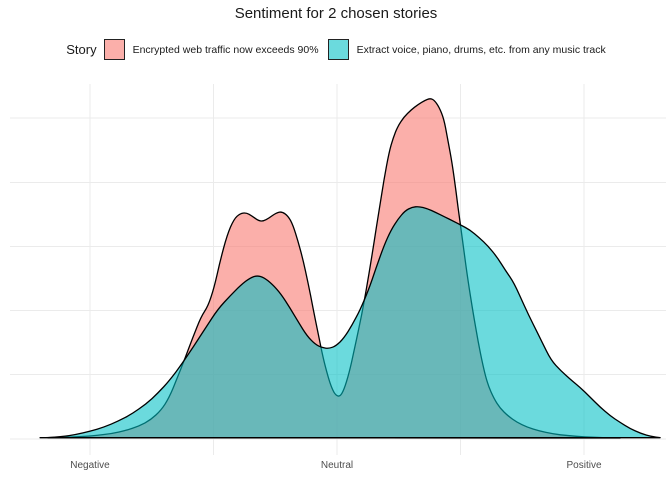 Image resolution: width=672 pixels, height=480 pixels. I want to click on legend-item-story-1: Encrypted web traffic now exceeds 90%, so click(211, 49).